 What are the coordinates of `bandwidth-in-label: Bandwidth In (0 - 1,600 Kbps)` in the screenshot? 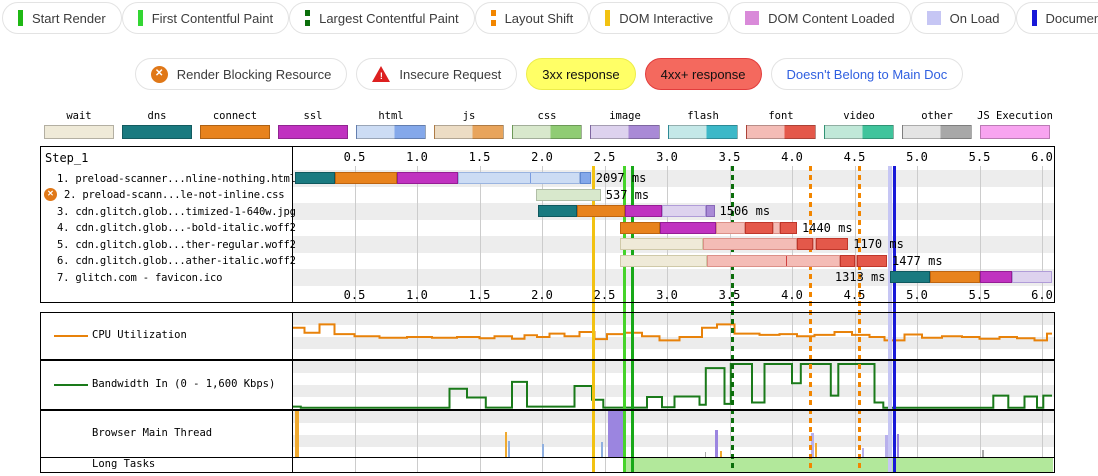 It's located at (184, 384).